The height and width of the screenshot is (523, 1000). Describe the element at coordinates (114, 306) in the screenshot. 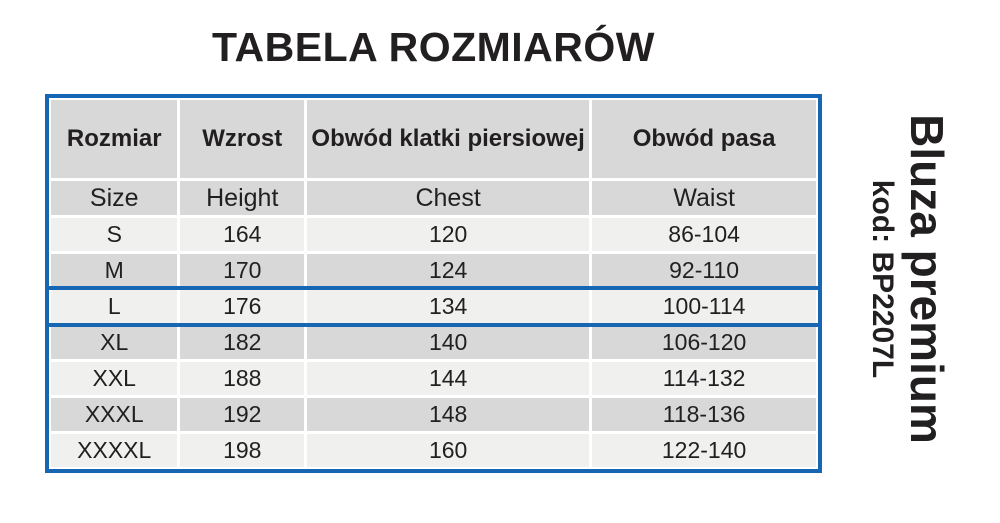

I see `size-value: L` at that location.